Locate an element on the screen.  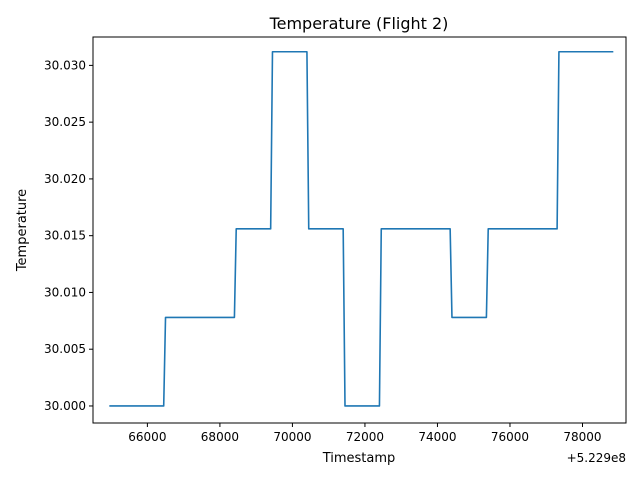
chart-title: Temperature (Flight 2) is located at coordinates (359, 23).